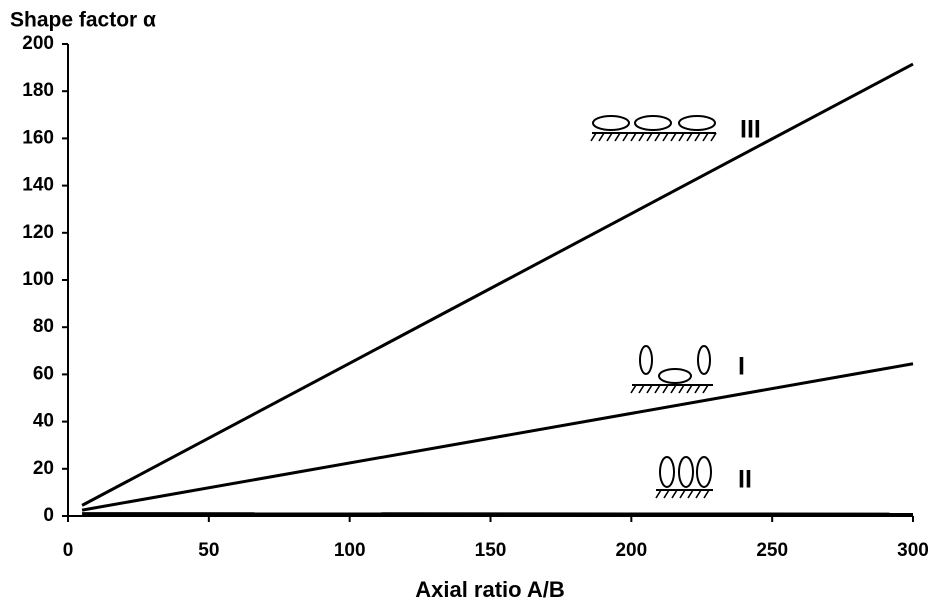  What do you see at coordinates (631, 550) in the screenshot?
I see `x-tick-label: 200` at bounding box center [631, 550].